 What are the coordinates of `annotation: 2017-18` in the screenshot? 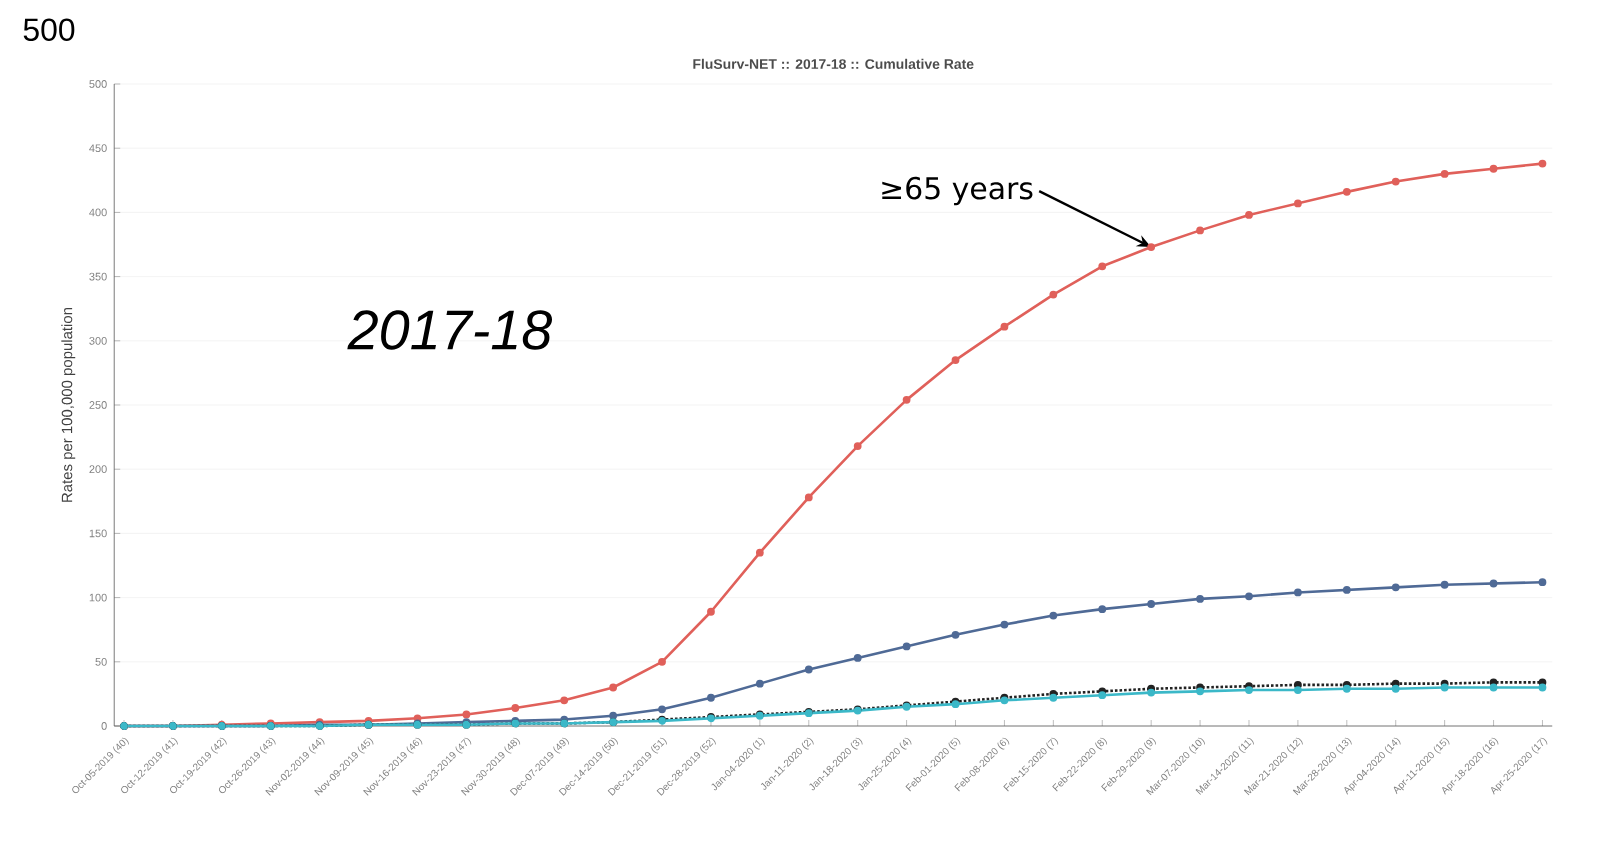 It's located at (449, 330).